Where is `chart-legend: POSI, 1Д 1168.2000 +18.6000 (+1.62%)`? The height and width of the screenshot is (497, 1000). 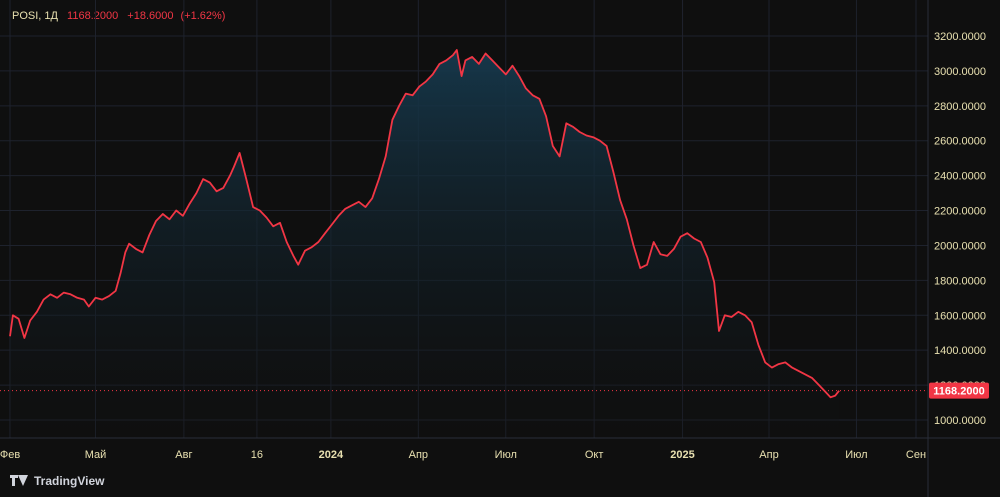 chart-legend: POSI, 1Д 1168.2000 +18.6000 (+1.62%) is located at coordinates (118, 16).